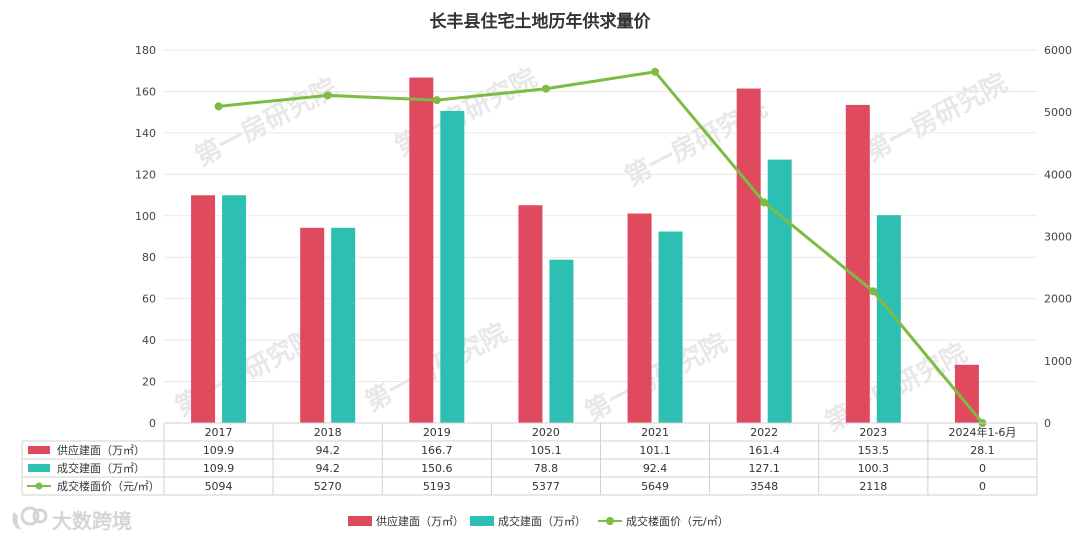 The width and height of the screenshot is (1080, 541). I want to click on table-cell-value: 28.1, so click(982, 450).